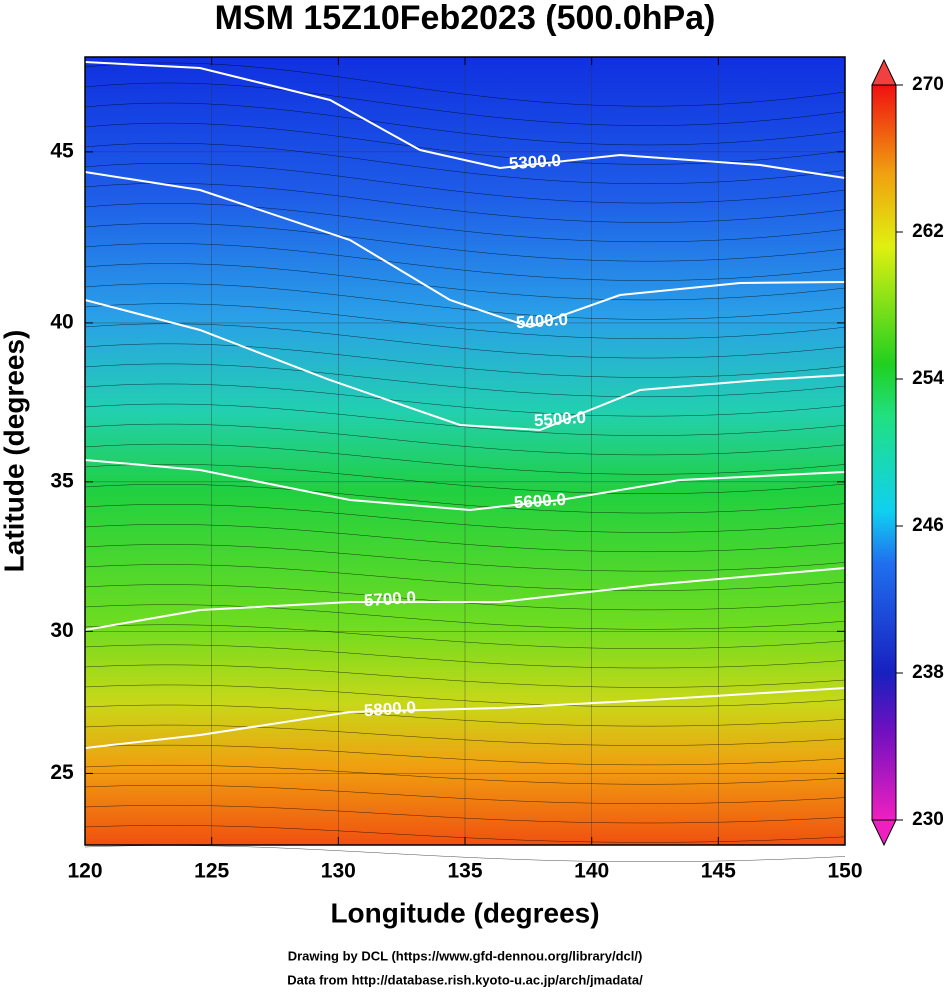 This screenshot has height=993, width=950. Describe the element at coordinates (389, 709) in the screenshot. I see `contour-label: 5800.0` at that location.